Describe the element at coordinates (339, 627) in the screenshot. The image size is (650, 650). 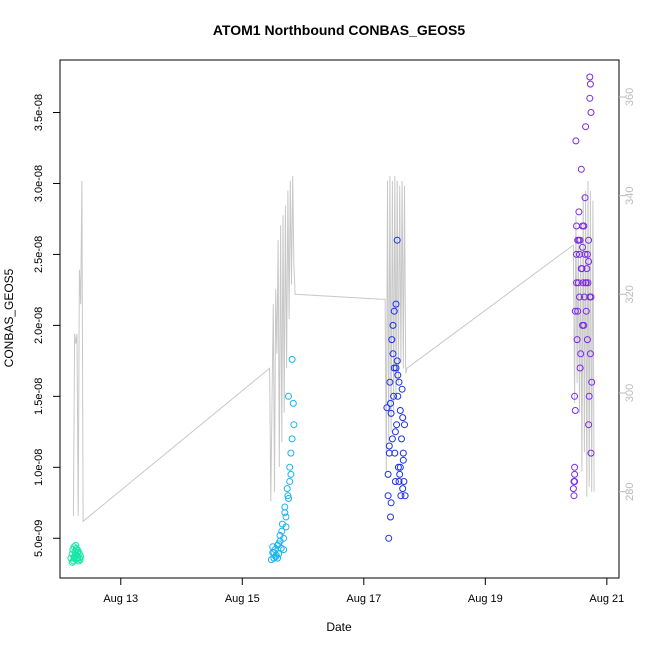
I see `x-axis-label: Date` at that location.